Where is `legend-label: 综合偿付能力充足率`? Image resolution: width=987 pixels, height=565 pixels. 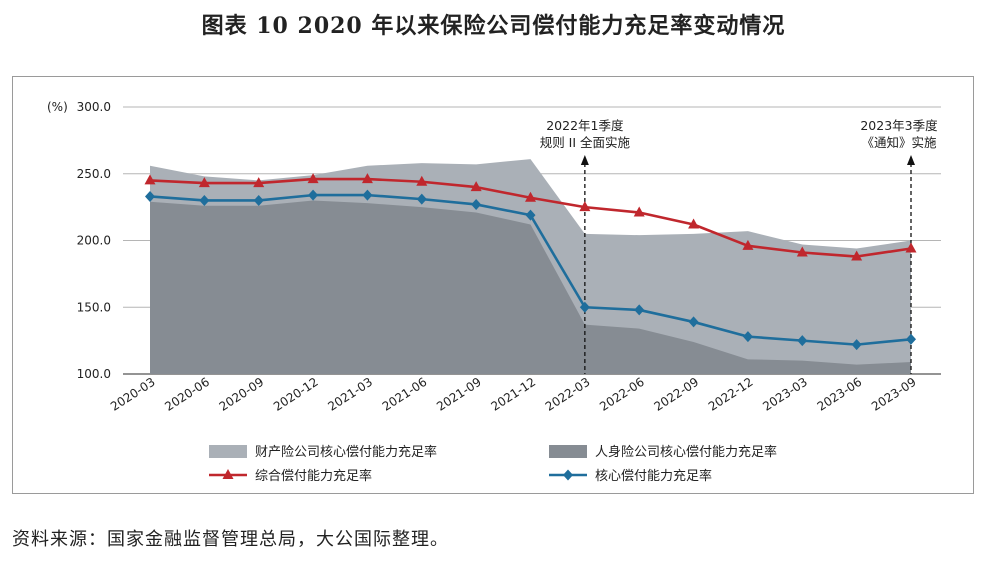 legend-label: 综合偿付能力充足率 is located at coordinates (313, 476).